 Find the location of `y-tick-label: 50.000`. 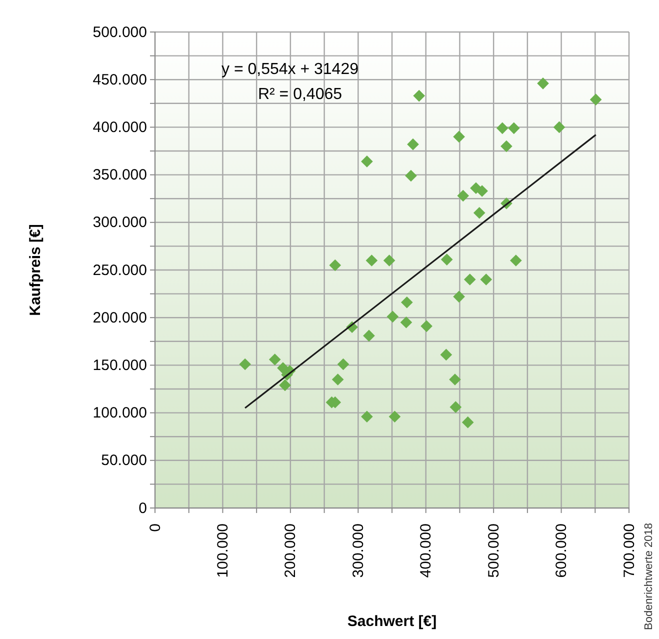

y-tick-label: 50.000 is located at coordinates (124, 461).